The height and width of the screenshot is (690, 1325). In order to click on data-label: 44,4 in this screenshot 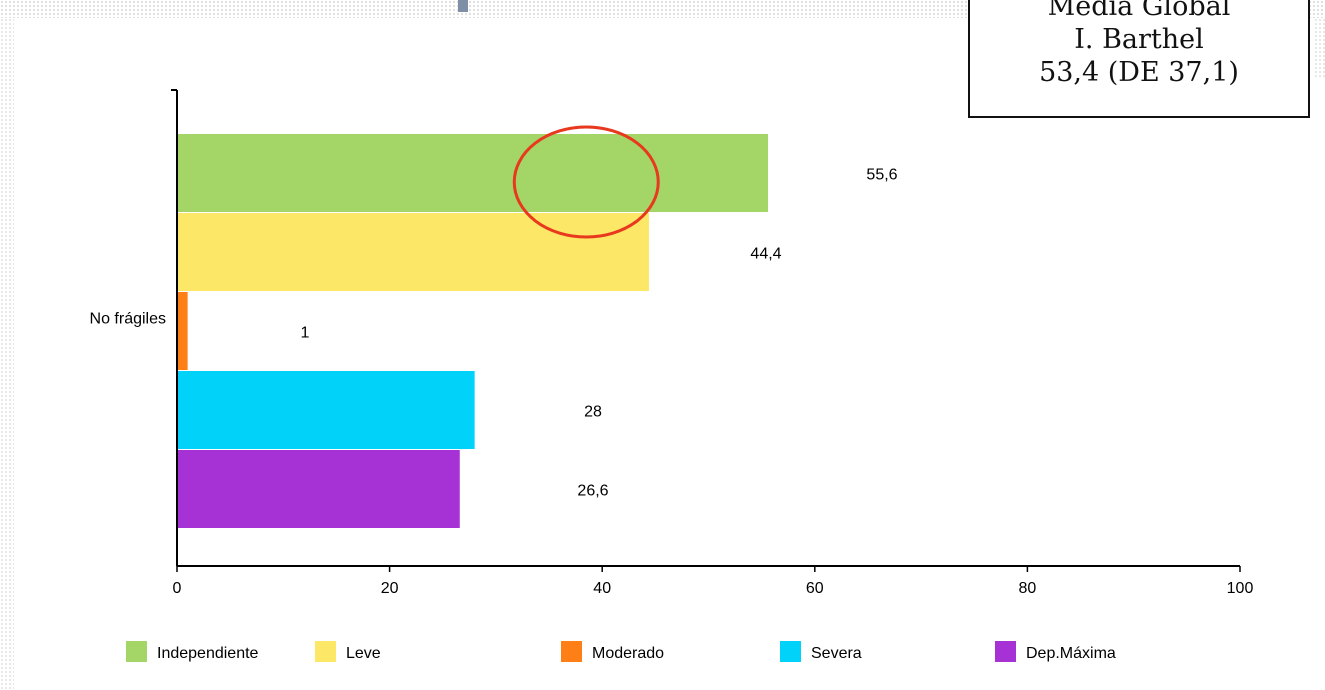, I will do `click(765, 254)`.